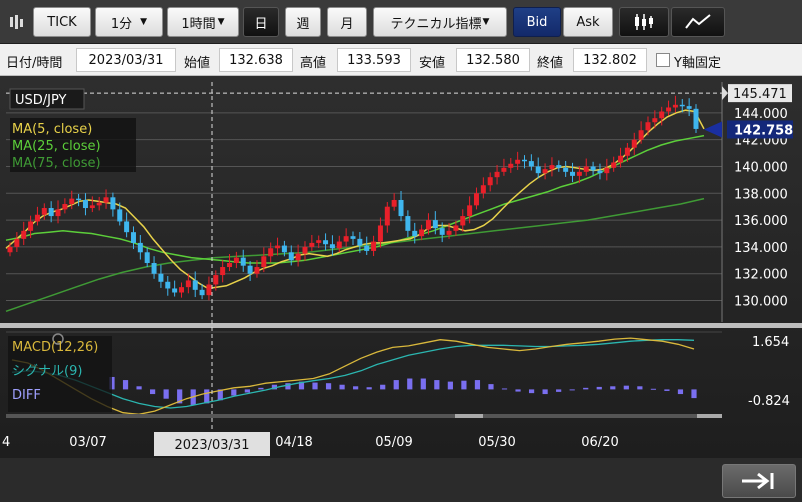 Image resolution: width=802 pixels, height=502 pixels. I want to click on tick-button: TICK, so click(62, 22).